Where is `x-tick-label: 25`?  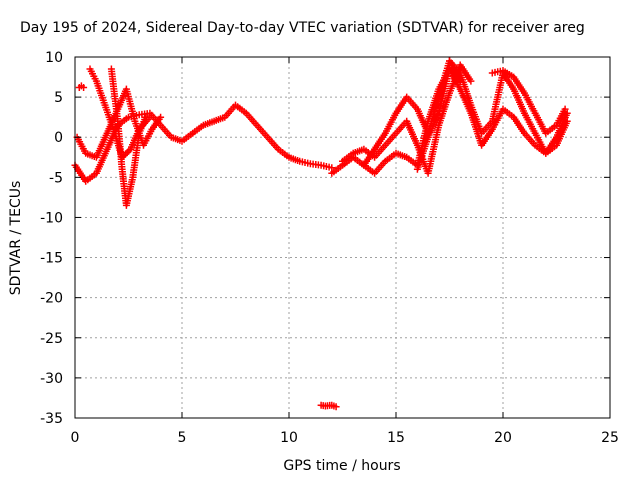 x-tick-label: 25 is located at coordinates (610, 438).